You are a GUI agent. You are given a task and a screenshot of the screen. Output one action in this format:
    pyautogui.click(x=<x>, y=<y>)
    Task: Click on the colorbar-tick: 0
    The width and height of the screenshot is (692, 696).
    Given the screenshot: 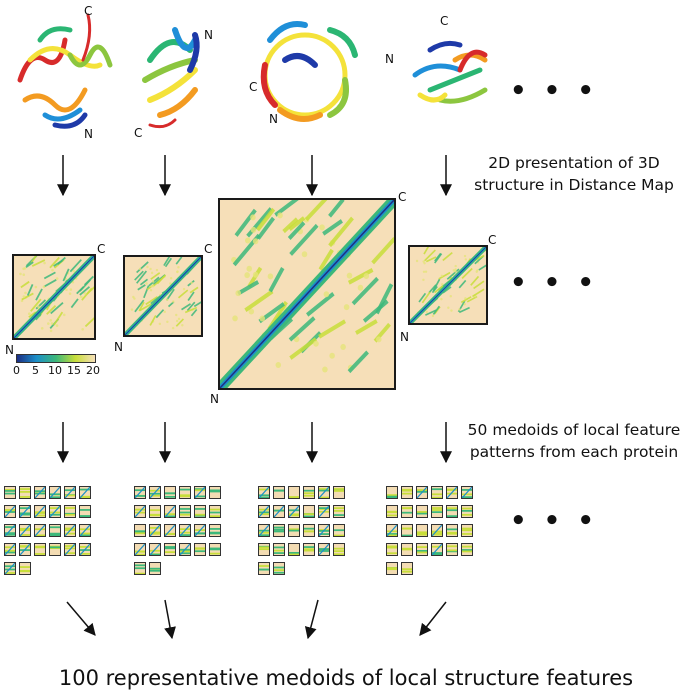 What is the action you would take?
    pyautogui.click(x=16, y=370)
    